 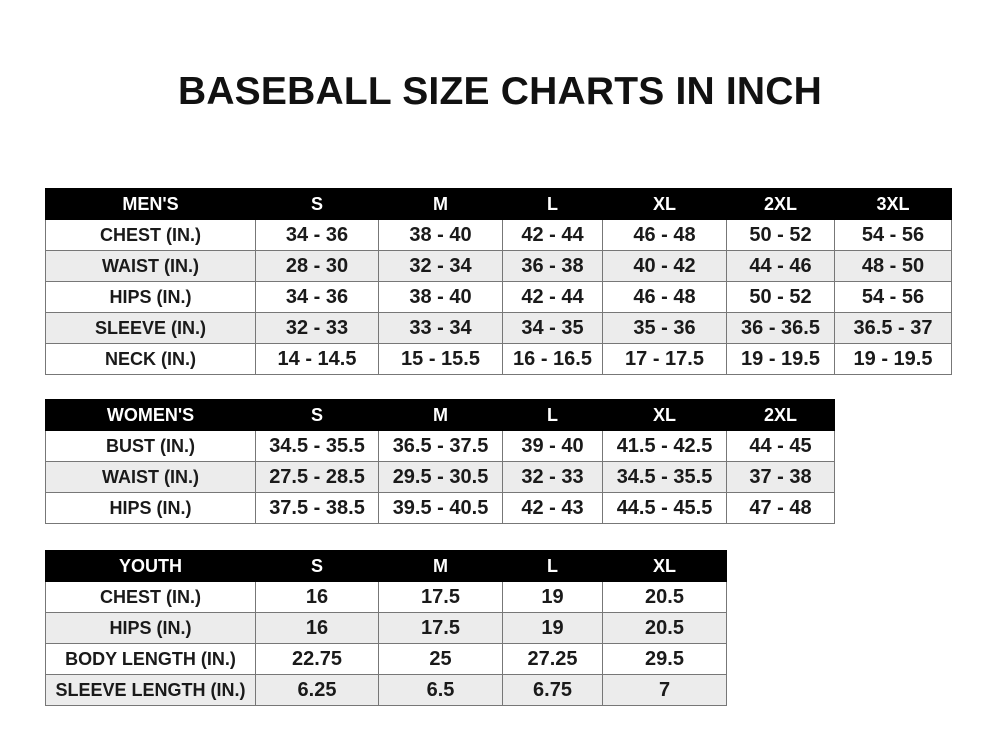 I want to click on size-value: 27.25, so click(x=552, y=659).